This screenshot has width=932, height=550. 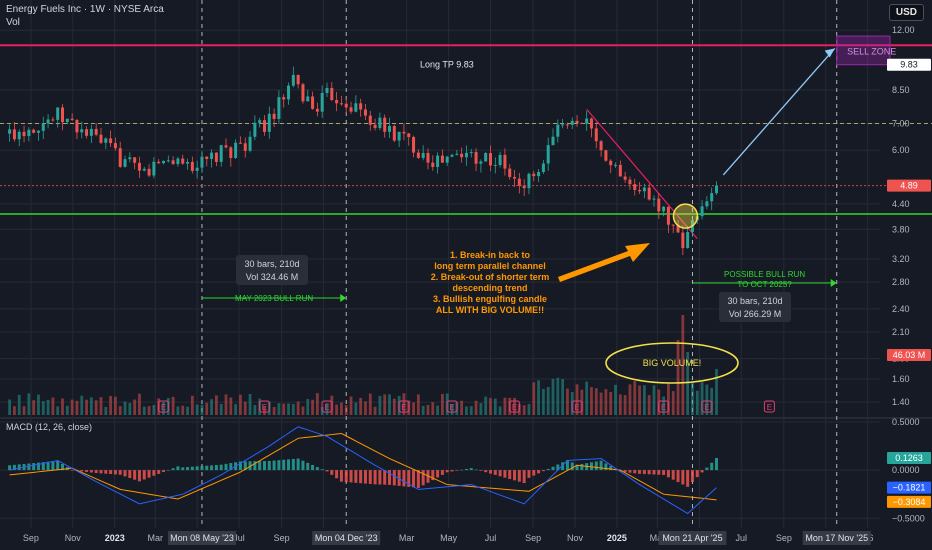 What do you see at coordinates (642, 174) in the screenshot?
I see `descending-trendline` at bounding box center [642, 174].